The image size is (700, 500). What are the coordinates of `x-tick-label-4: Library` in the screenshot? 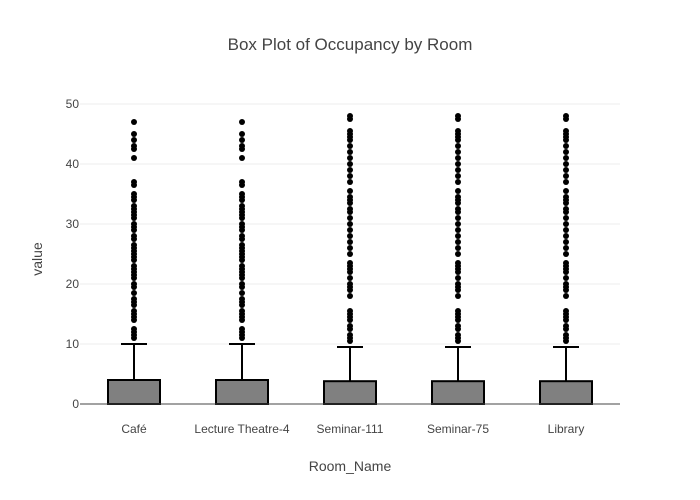 It's located at (566, 429).